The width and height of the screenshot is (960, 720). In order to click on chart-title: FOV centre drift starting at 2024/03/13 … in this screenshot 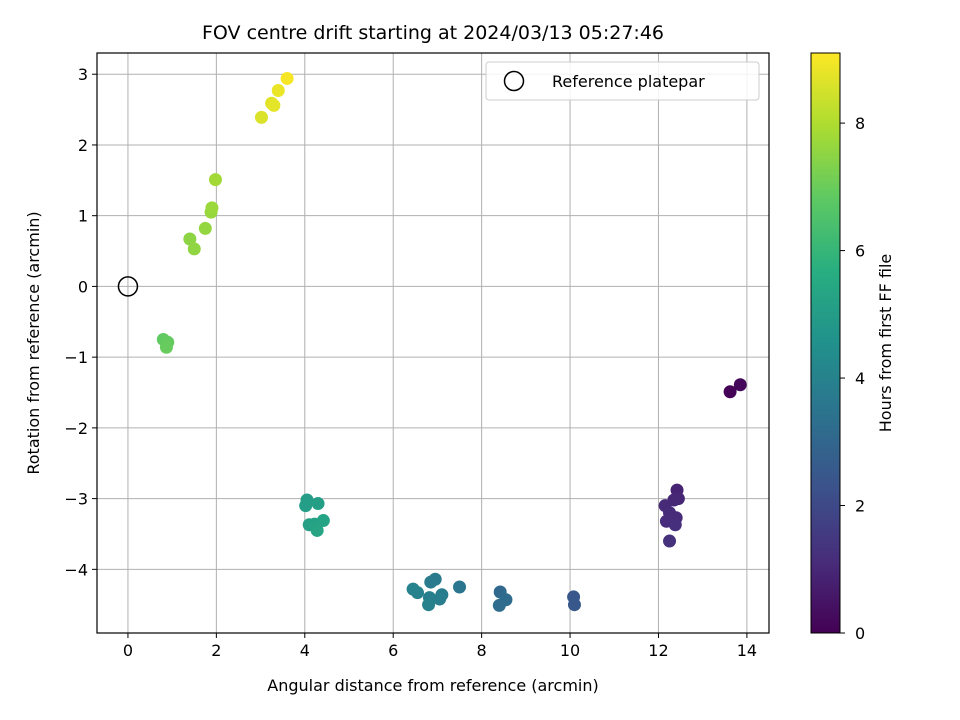, I will do `click(433, 33)`.